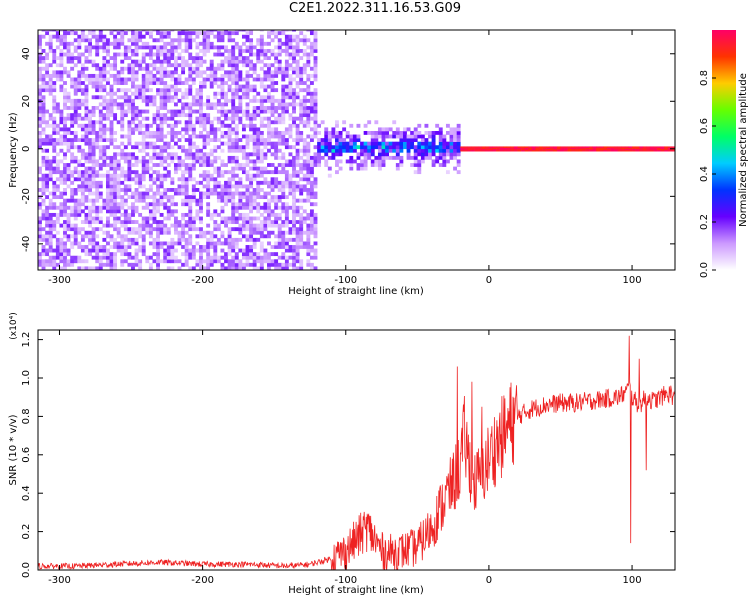  What do you see at coordinates (26, 149) in the screenshot?
I see `y-tick-label: 0` at bounding box center [26, 149].